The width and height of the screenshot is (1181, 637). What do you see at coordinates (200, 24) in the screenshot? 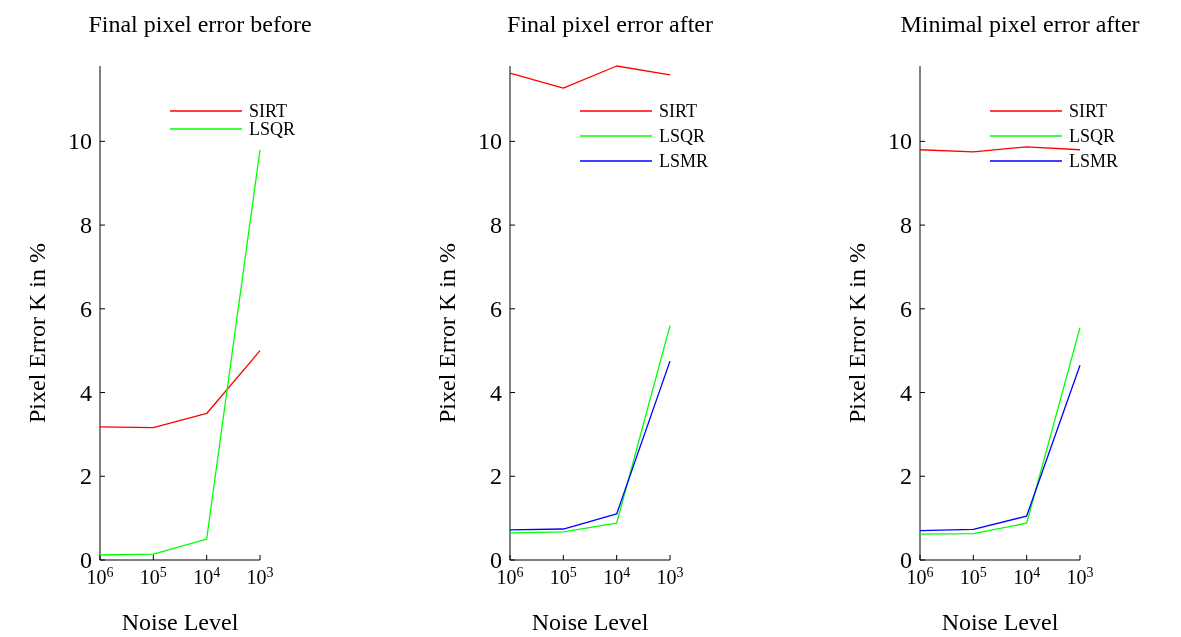
I see `chart-title: Final pixel error before` at bounding box center [200, 24].